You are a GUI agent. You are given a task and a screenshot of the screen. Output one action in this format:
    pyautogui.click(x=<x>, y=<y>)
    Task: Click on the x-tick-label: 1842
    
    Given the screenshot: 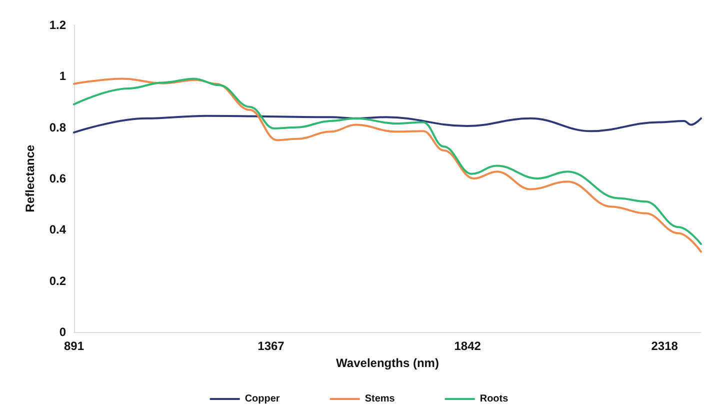 What is the action you would take?
    pyautogui.click(x=468, y=346)
    